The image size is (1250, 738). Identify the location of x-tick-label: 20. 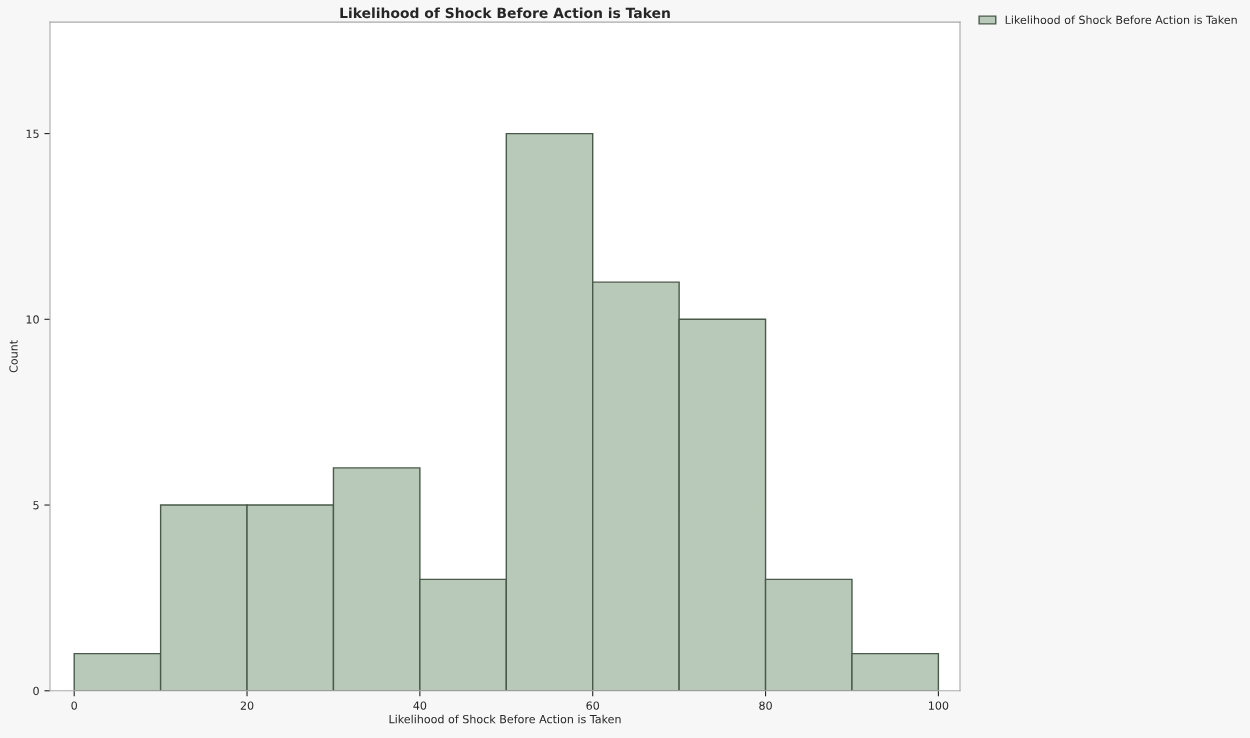
(247, 705).